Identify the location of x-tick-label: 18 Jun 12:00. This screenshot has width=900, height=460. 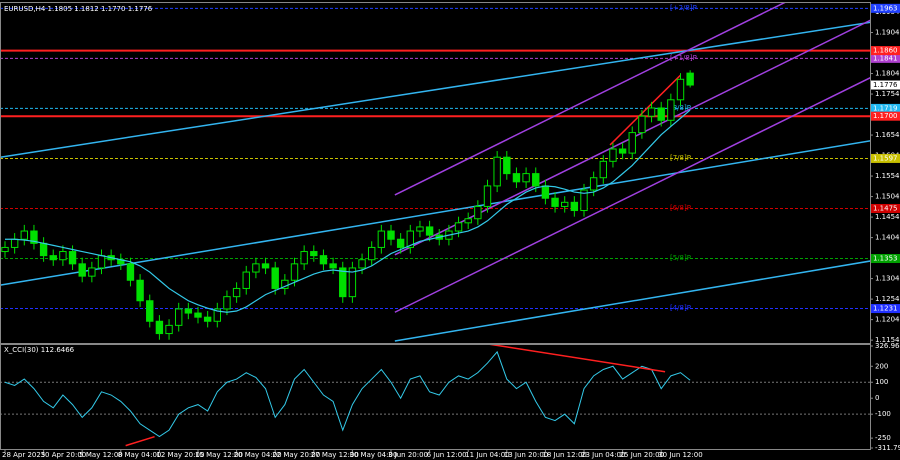
(564, 455).